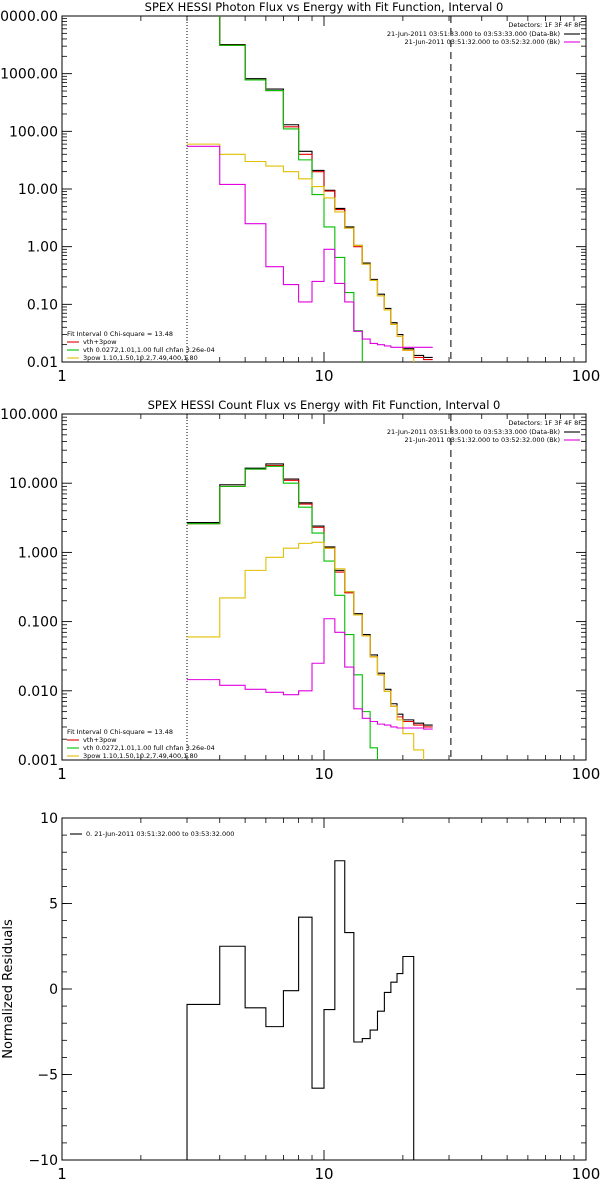 The image size is (600, 1204). Describe the element at coordinates (38, 553) in the screenshot. I see `y-tick-label: 1.000` at that location.